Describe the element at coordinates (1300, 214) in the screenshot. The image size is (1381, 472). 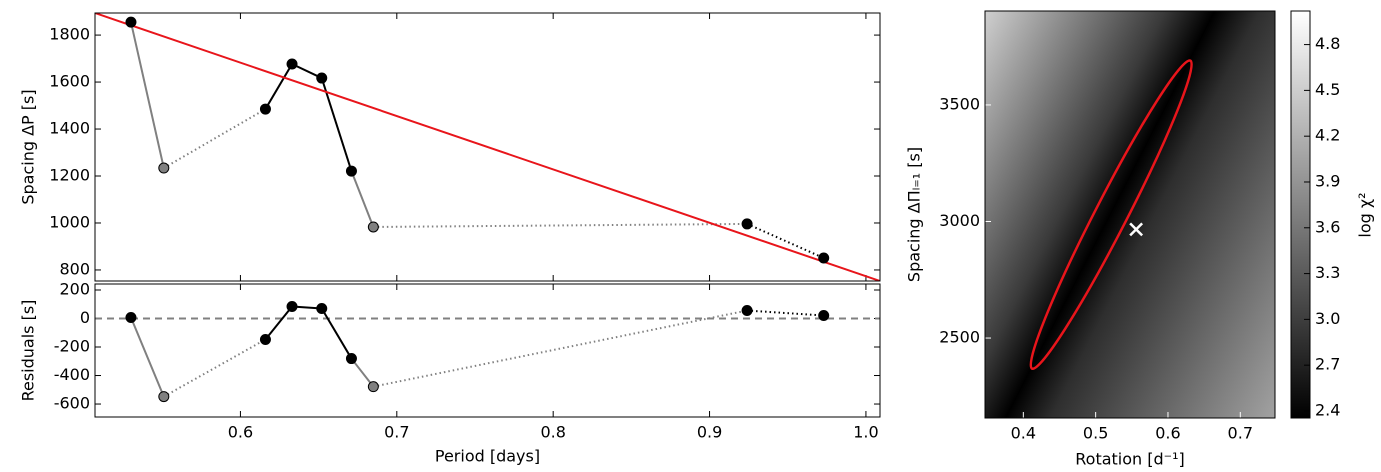
I see `colorbar` at that location.